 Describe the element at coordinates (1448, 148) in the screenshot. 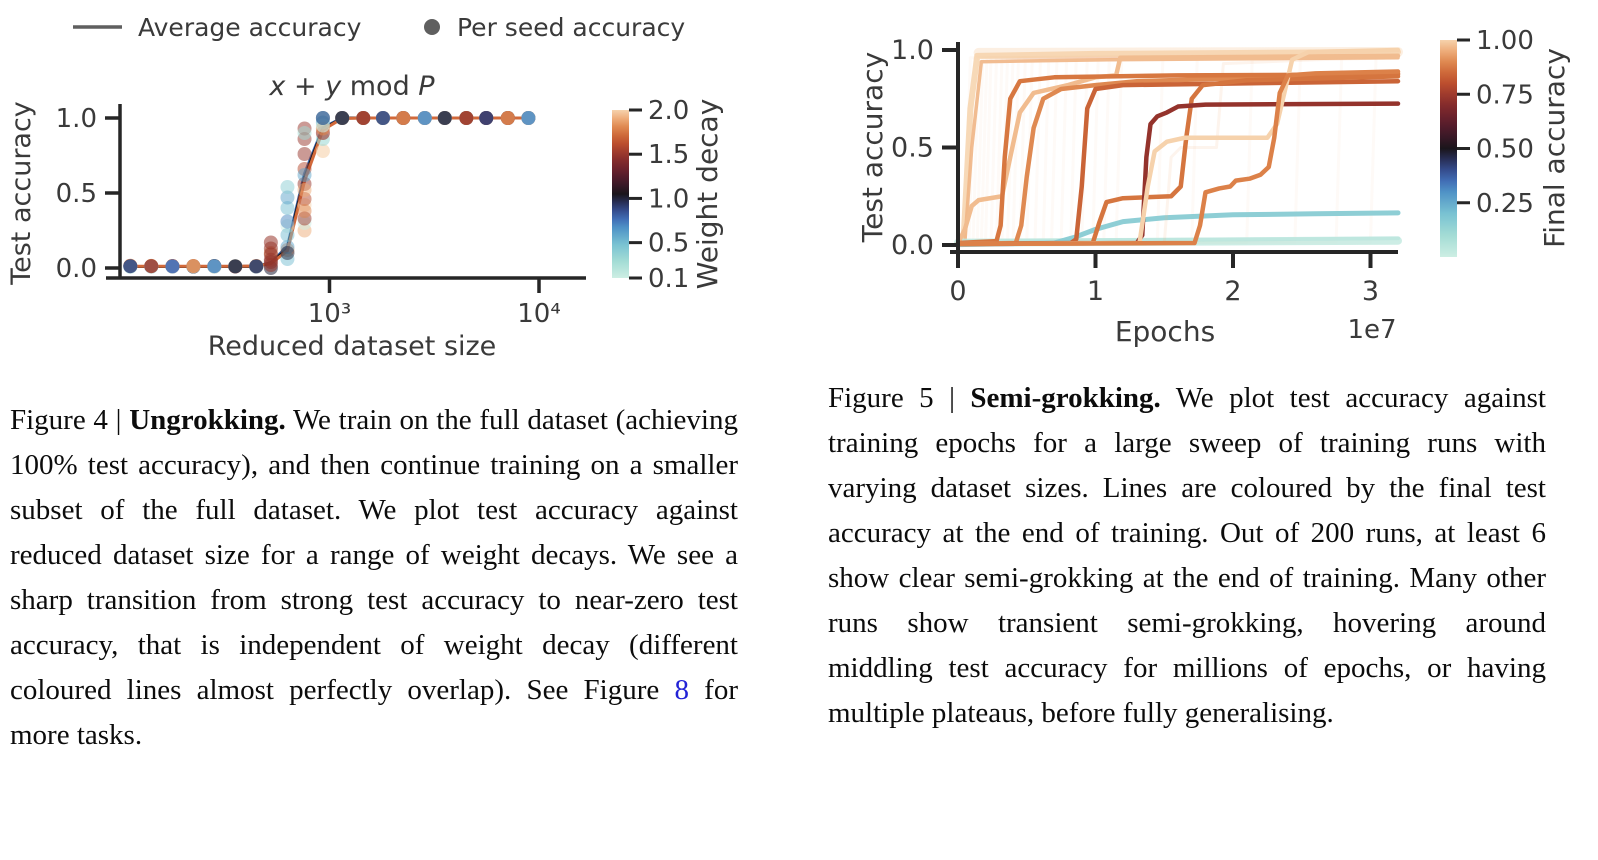

I see `fig5-colorbar` at that location.